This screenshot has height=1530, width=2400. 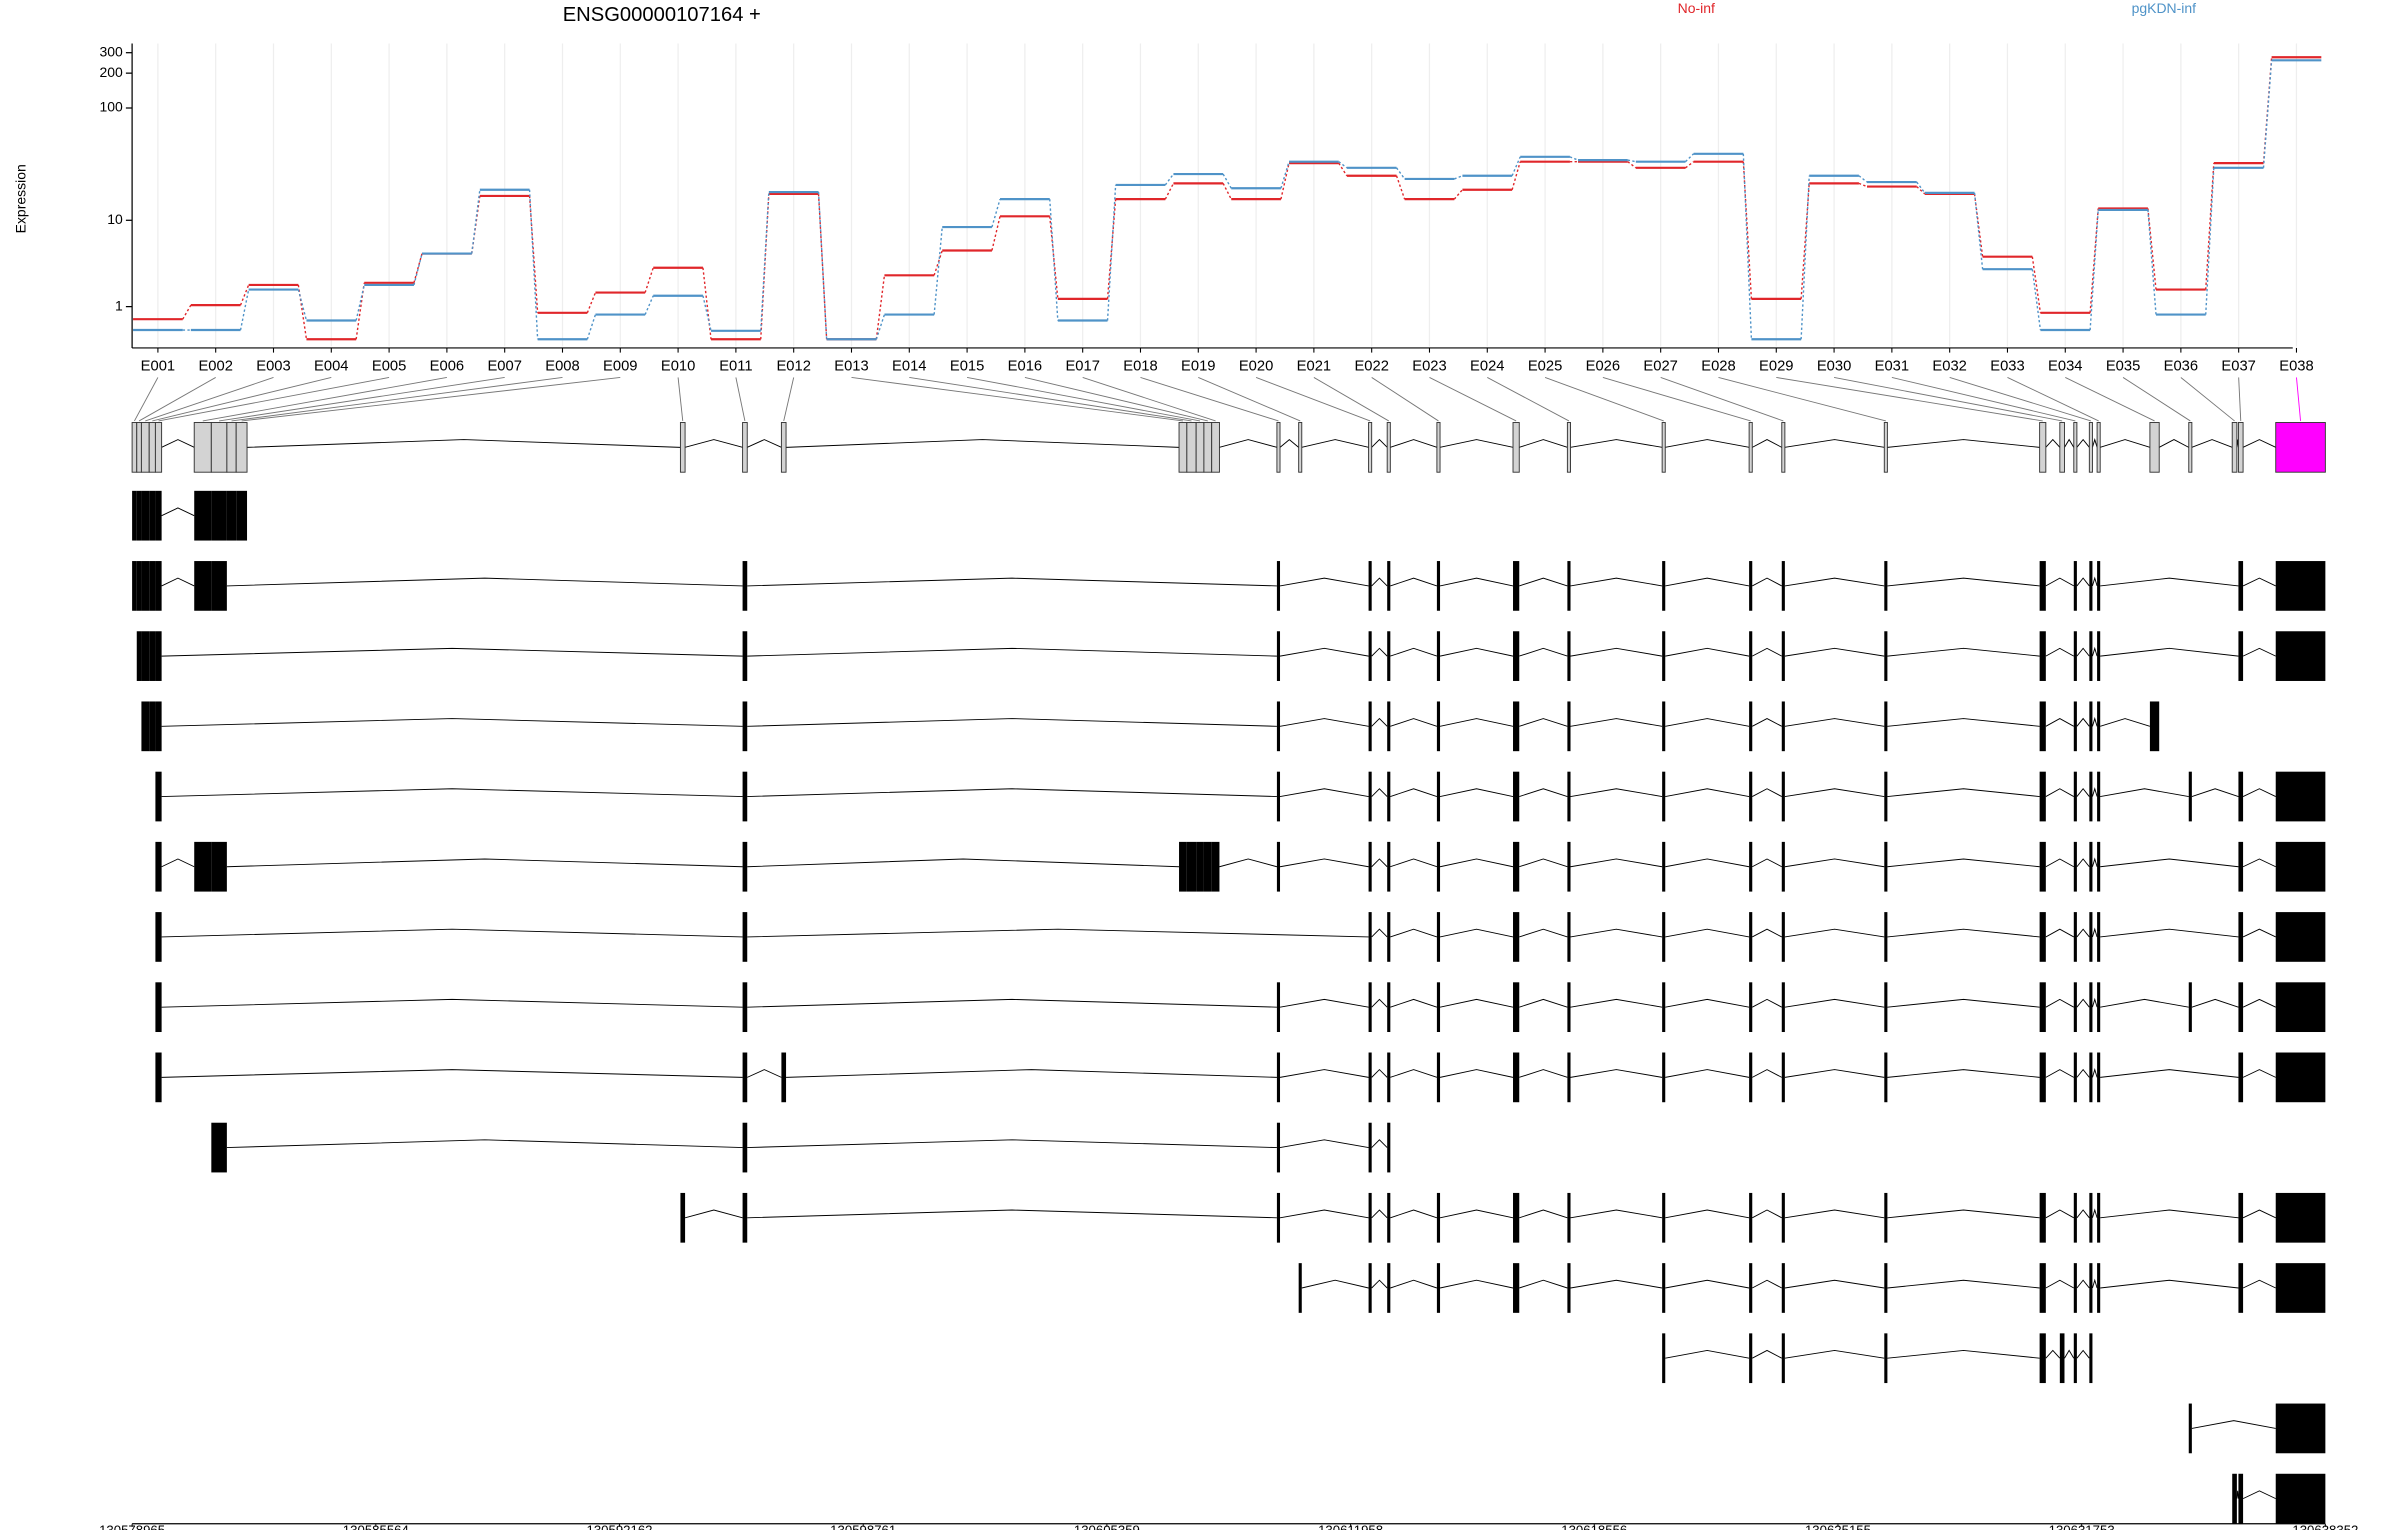 I want to click on x-tick-label: E005, so click(x=389, y=366).